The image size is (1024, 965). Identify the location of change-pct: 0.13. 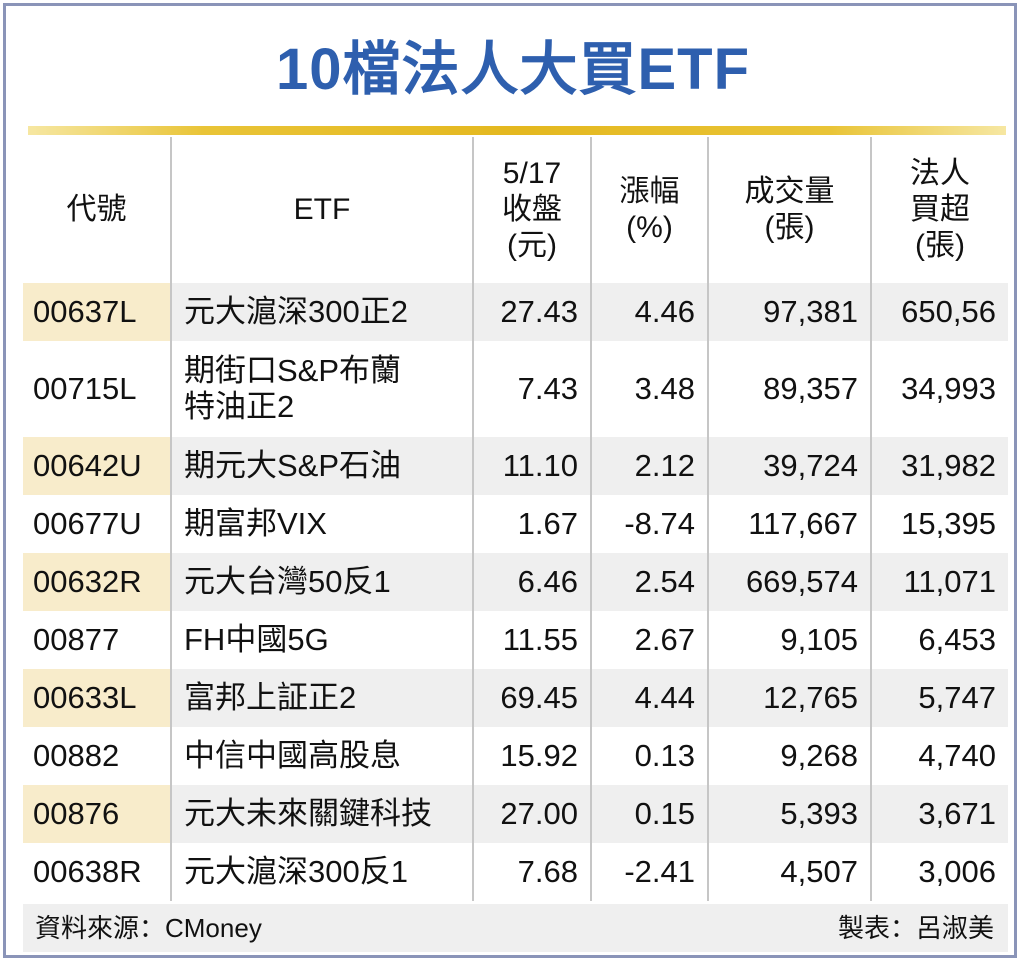
(650, 756).